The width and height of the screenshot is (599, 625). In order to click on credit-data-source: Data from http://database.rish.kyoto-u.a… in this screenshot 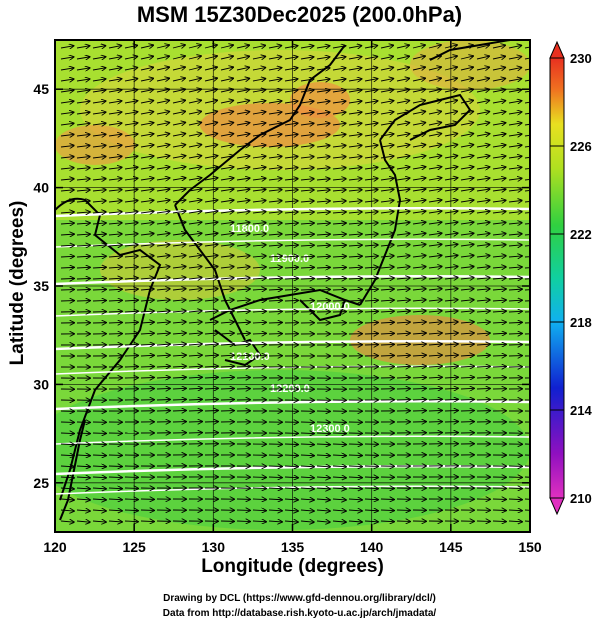, I will do `click(299, 613)`.